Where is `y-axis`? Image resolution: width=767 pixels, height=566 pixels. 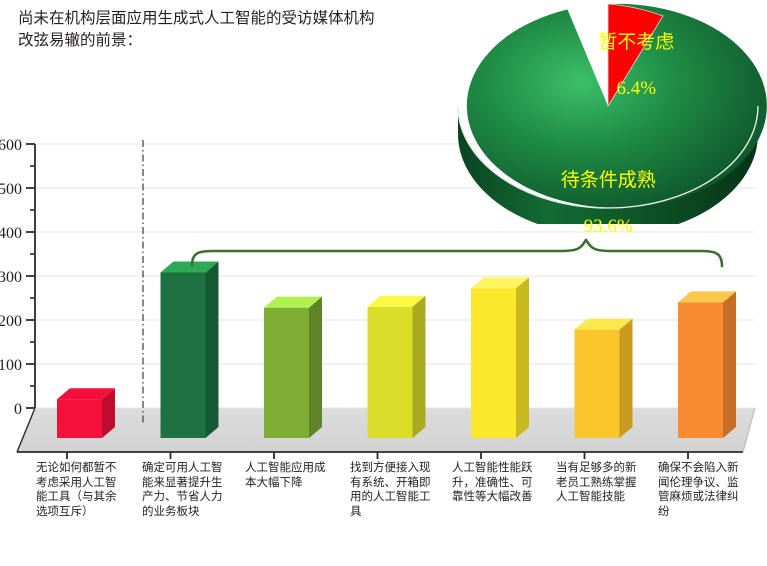 y-axis is located at coordinates (31, 276).